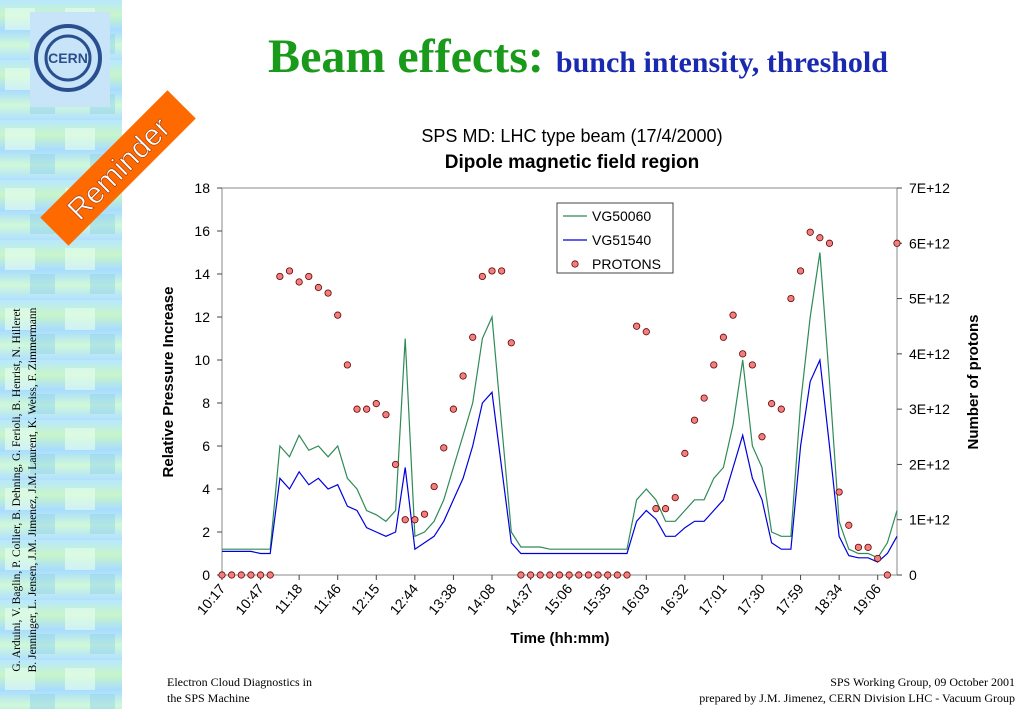 Image resolution: width=1024 pixels, height=709 pixels. Describe the element at coordinates (202, 360) in the screenshot. I see `y-tick-label: 10` at that location.